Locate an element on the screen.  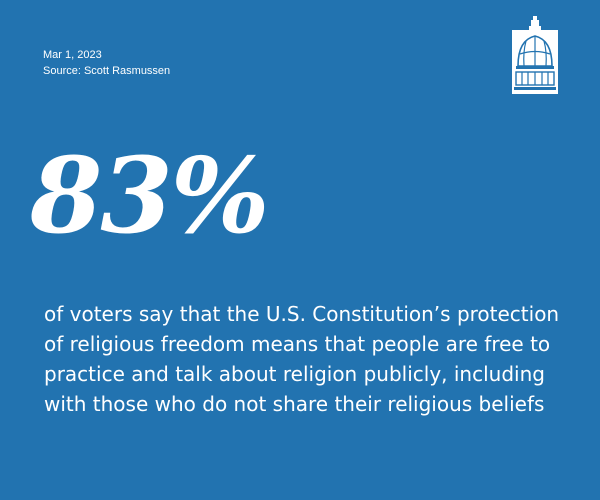
stat-percentage: 83% is located at coordinates (150, 195).